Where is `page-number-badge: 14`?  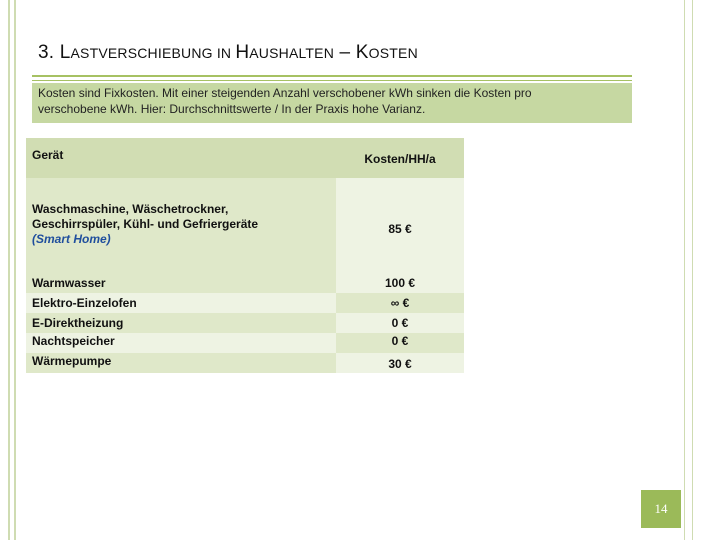
page-number-badge: 14 is located at coordinates (661, 509).